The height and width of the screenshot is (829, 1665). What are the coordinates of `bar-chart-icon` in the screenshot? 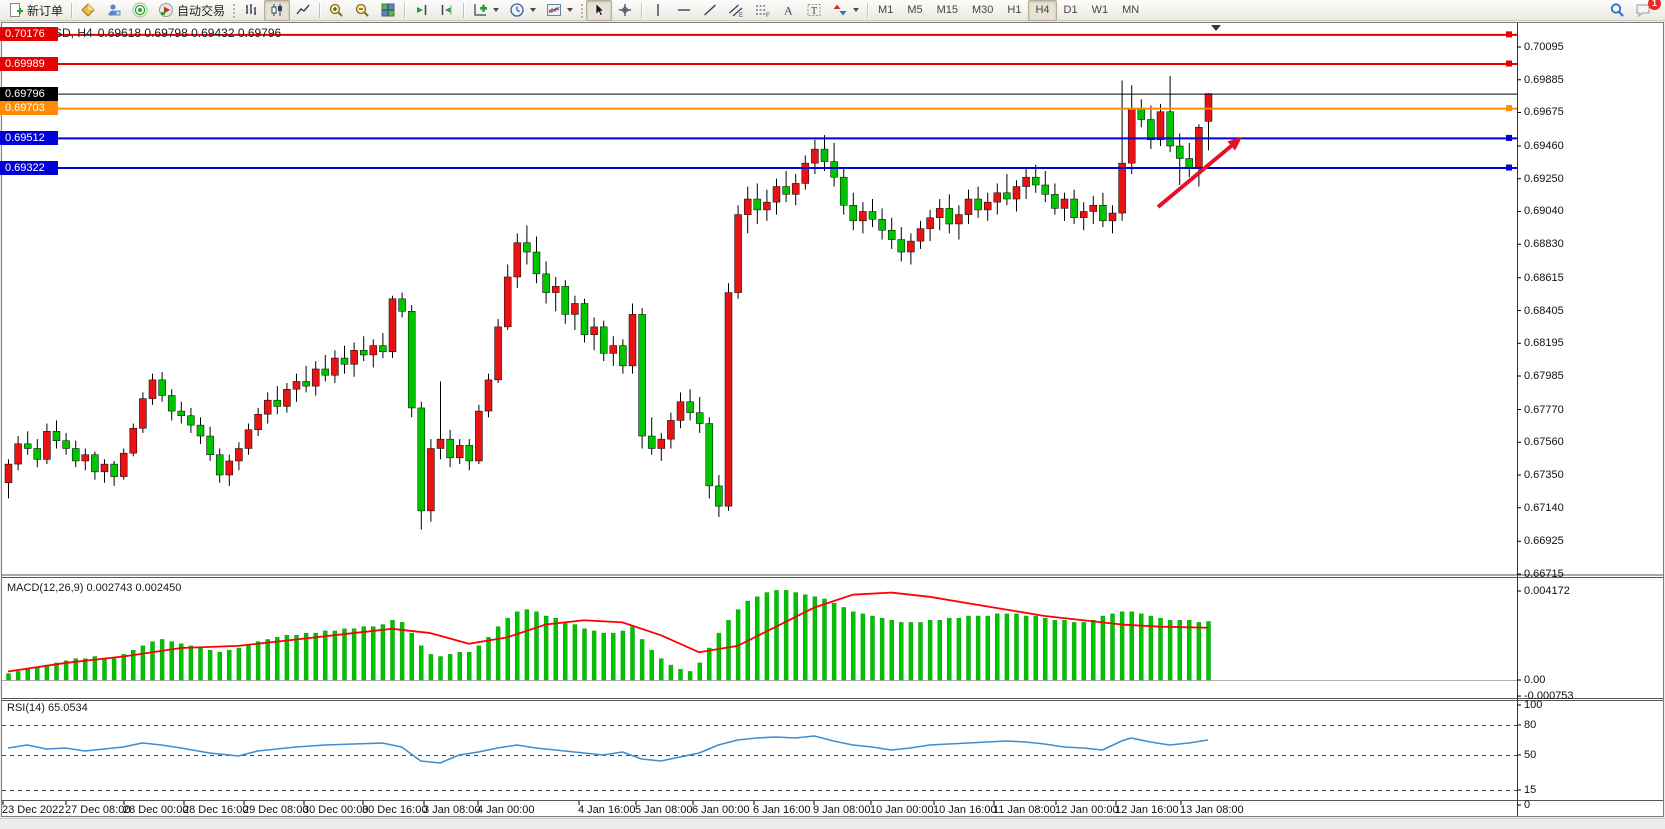 It's located at (251, 10).